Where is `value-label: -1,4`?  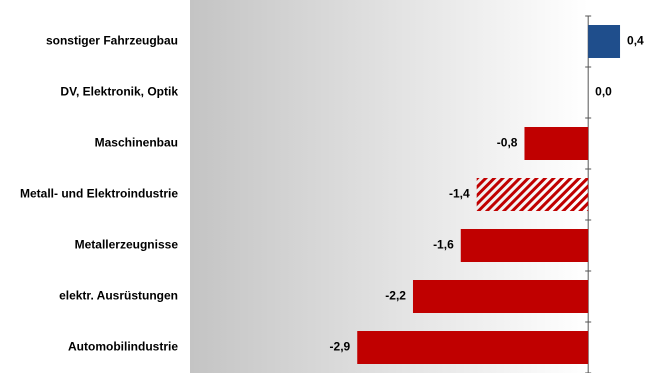 value-label: -1,4 is located at coordinates (459, 194).